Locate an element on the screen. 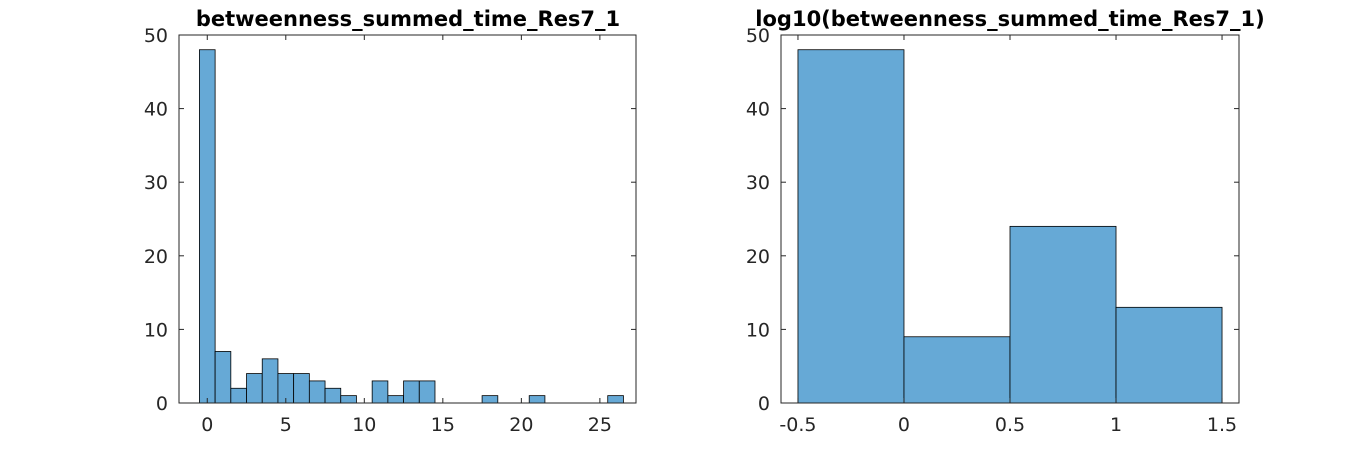  x-tick-label: 20 is located at coordinates (521, 425).